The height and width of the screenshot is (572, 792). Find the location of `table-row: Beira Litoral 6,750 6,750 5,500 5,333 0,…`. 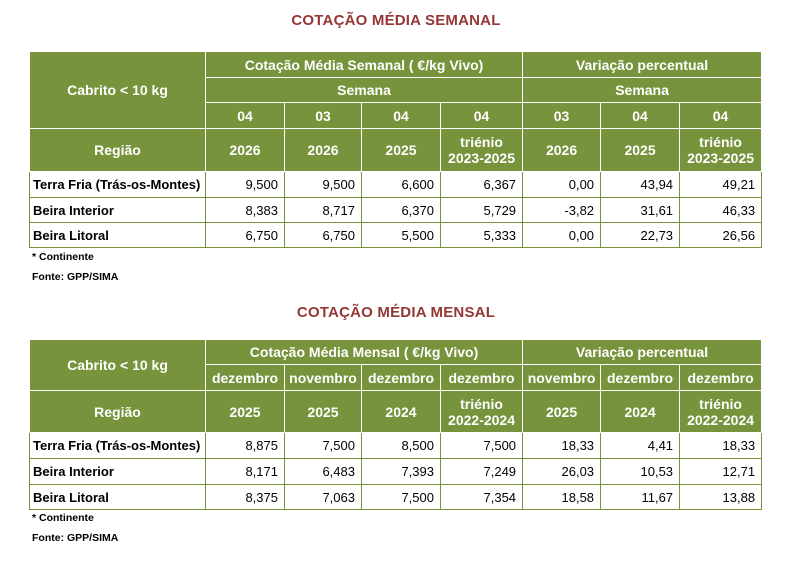

table-row: Beira Litoral 6,750 6,750 5,500 5,333 0,… is located at coordinates (396, 235).